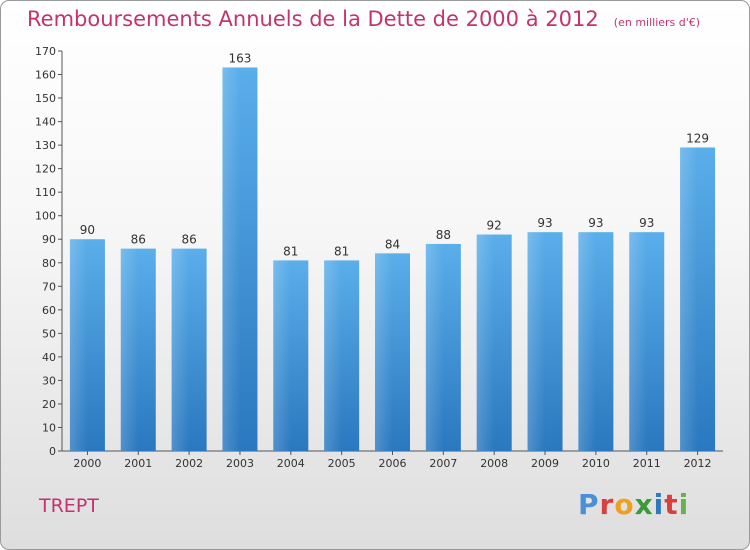 The image size is (750, 550). I want to click on x-tick-label: 2003, so click(240, 463).